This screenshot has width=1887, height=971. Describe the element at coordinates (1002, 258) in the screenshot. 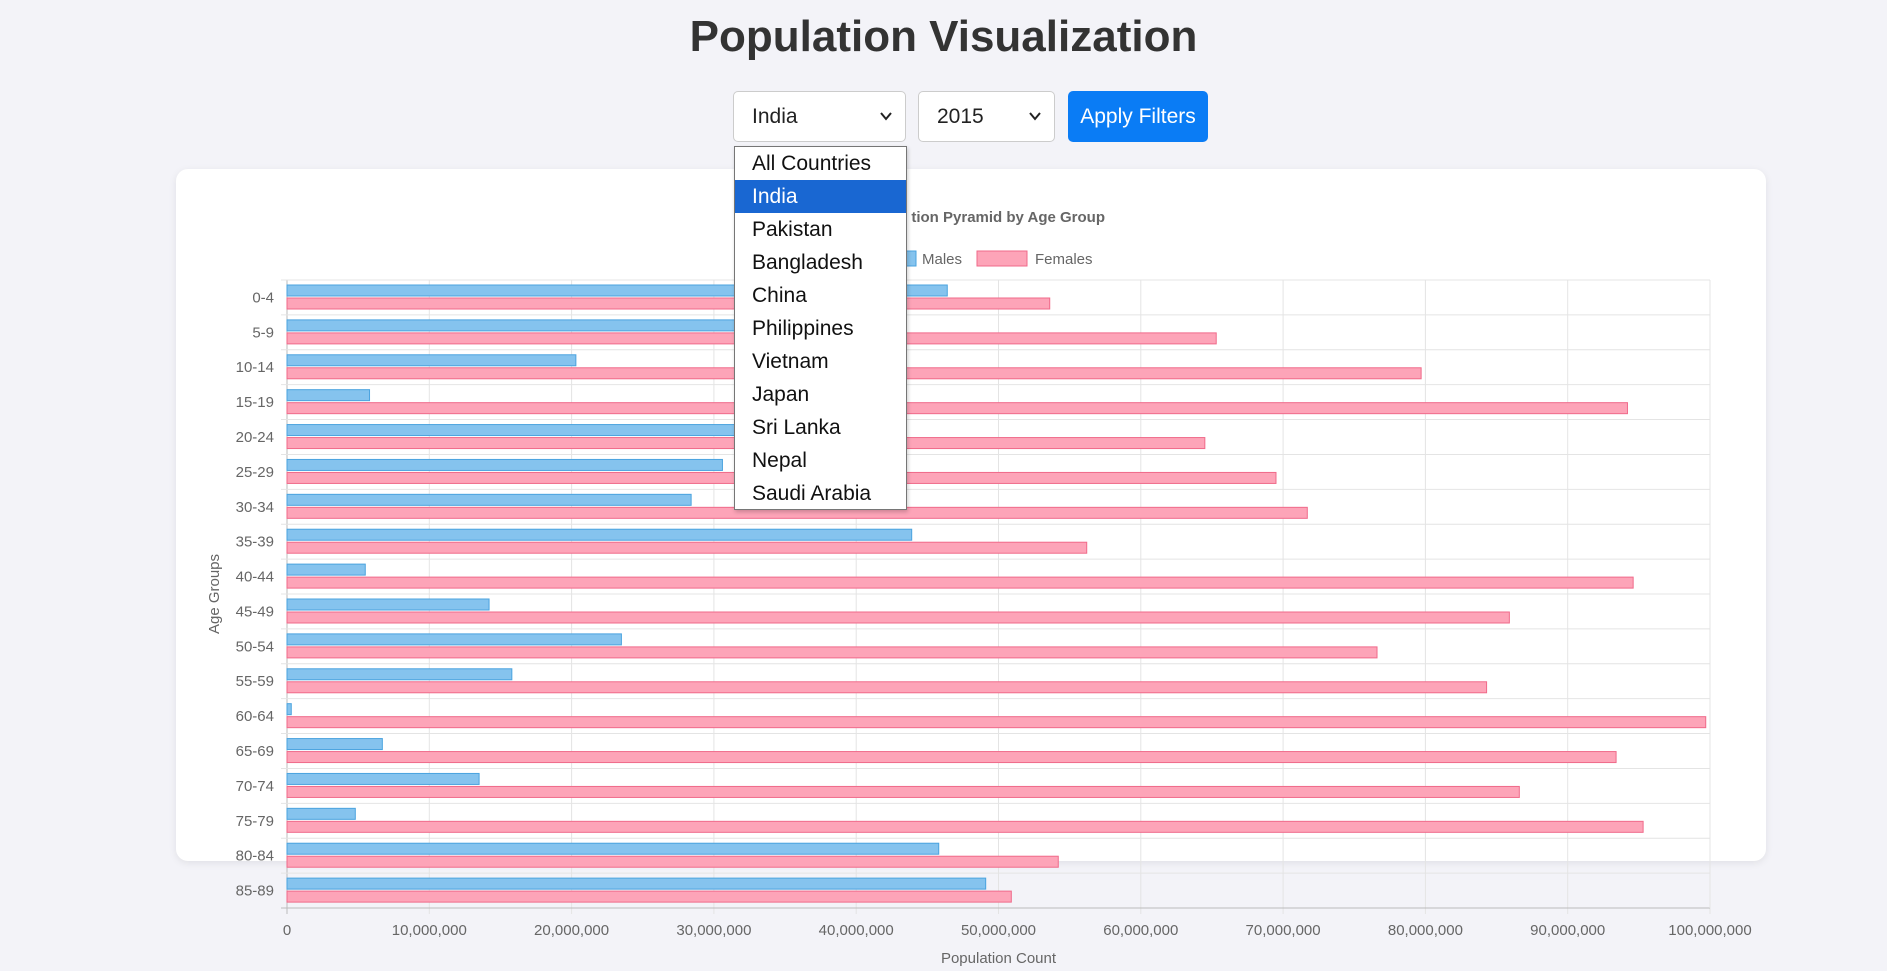

I see `legend-swatch-females` at that location.